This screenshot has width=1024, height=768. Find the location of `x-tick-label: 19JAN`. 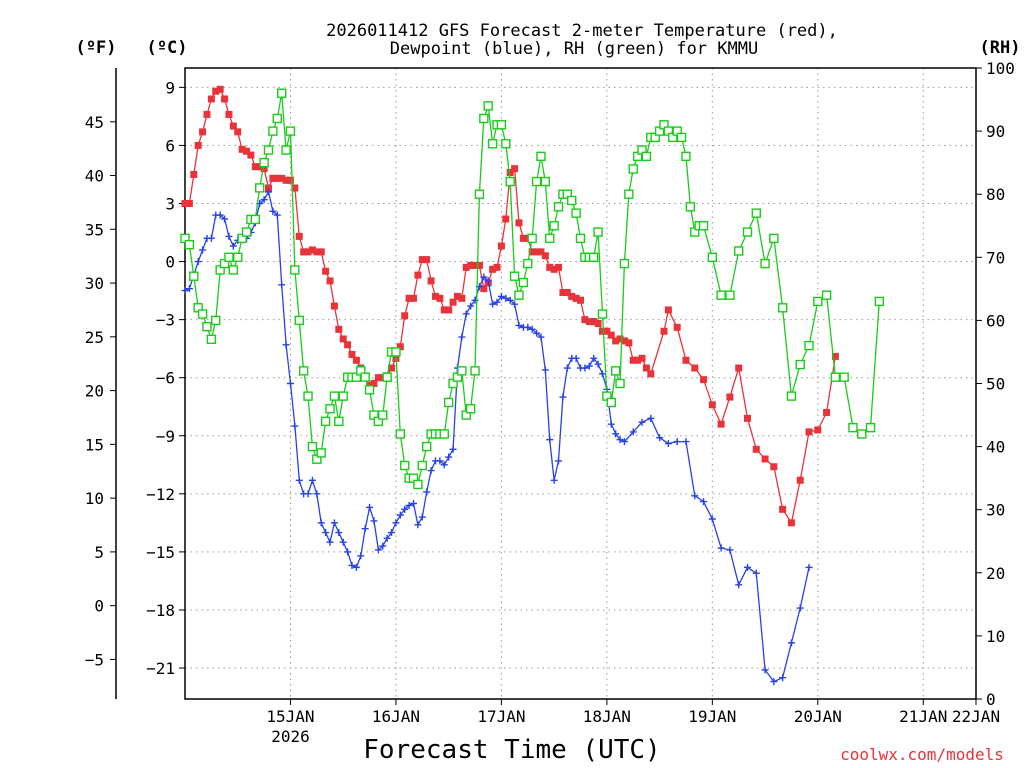

x-tick-label: 19JAN is located at coordinates (712, 716).